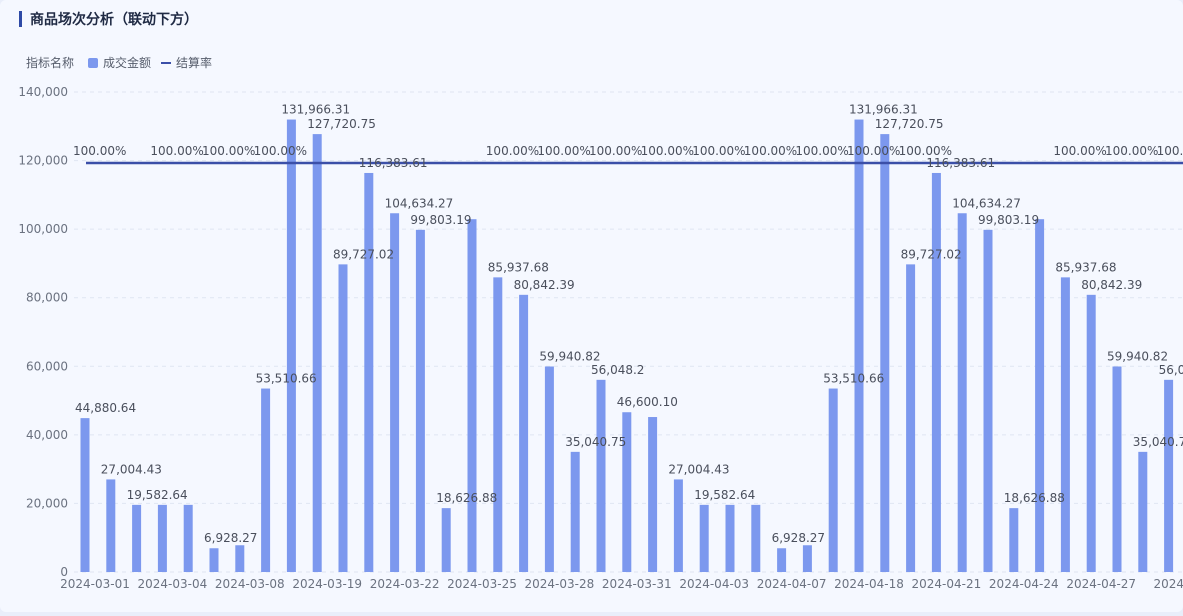  I want to click on y-tick-label: 20,000, so click(47, 503).